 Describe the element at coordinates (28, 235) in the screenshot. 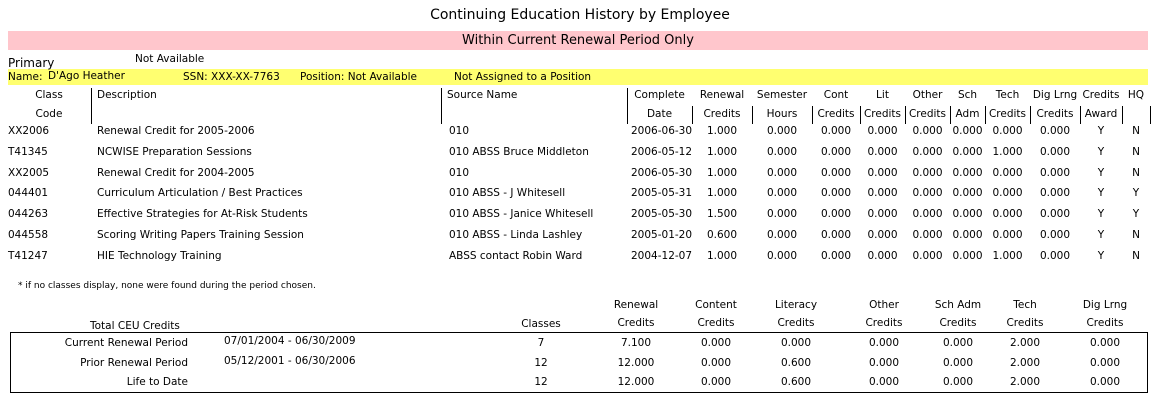

I see `table-cell: 044558` at that location.